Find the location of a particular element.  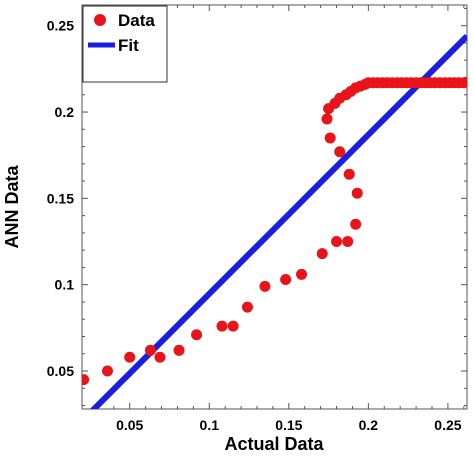

y-tick-label: 0.2 is located at coordinates (65, 112).